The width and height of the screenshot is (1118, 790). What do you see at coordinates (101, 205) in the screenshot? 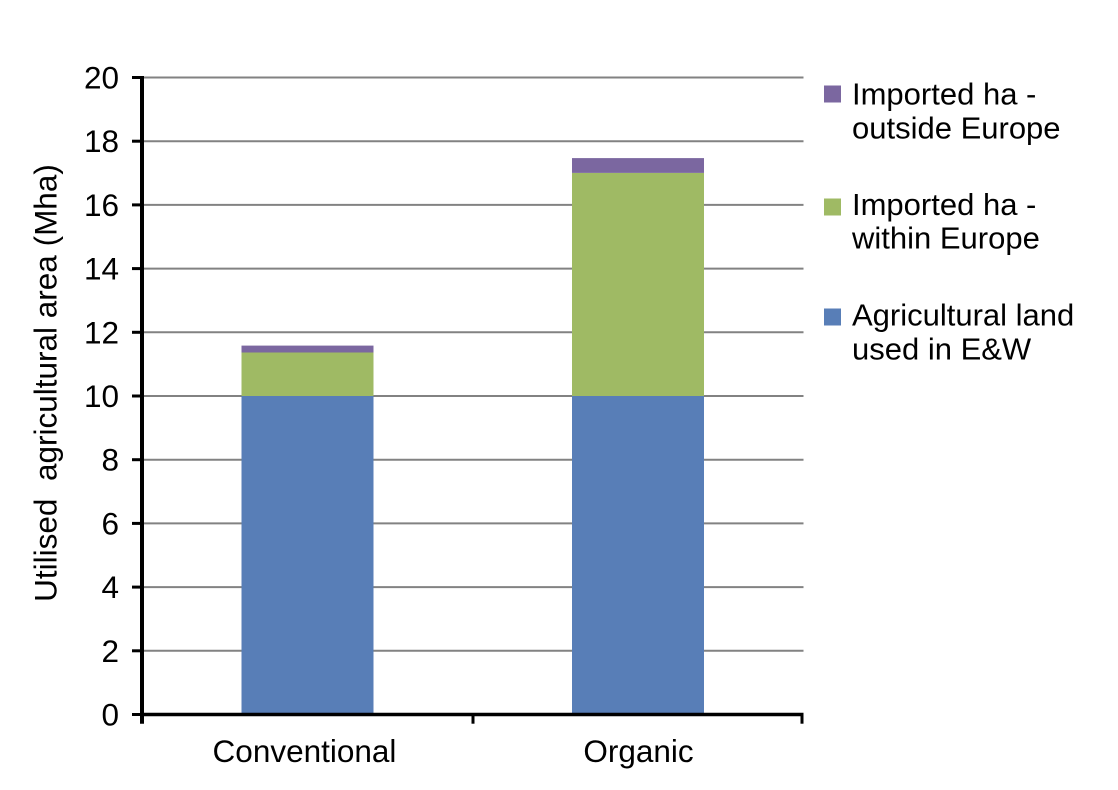
I see `svg-text: 16` at bounding box center [101, 205].